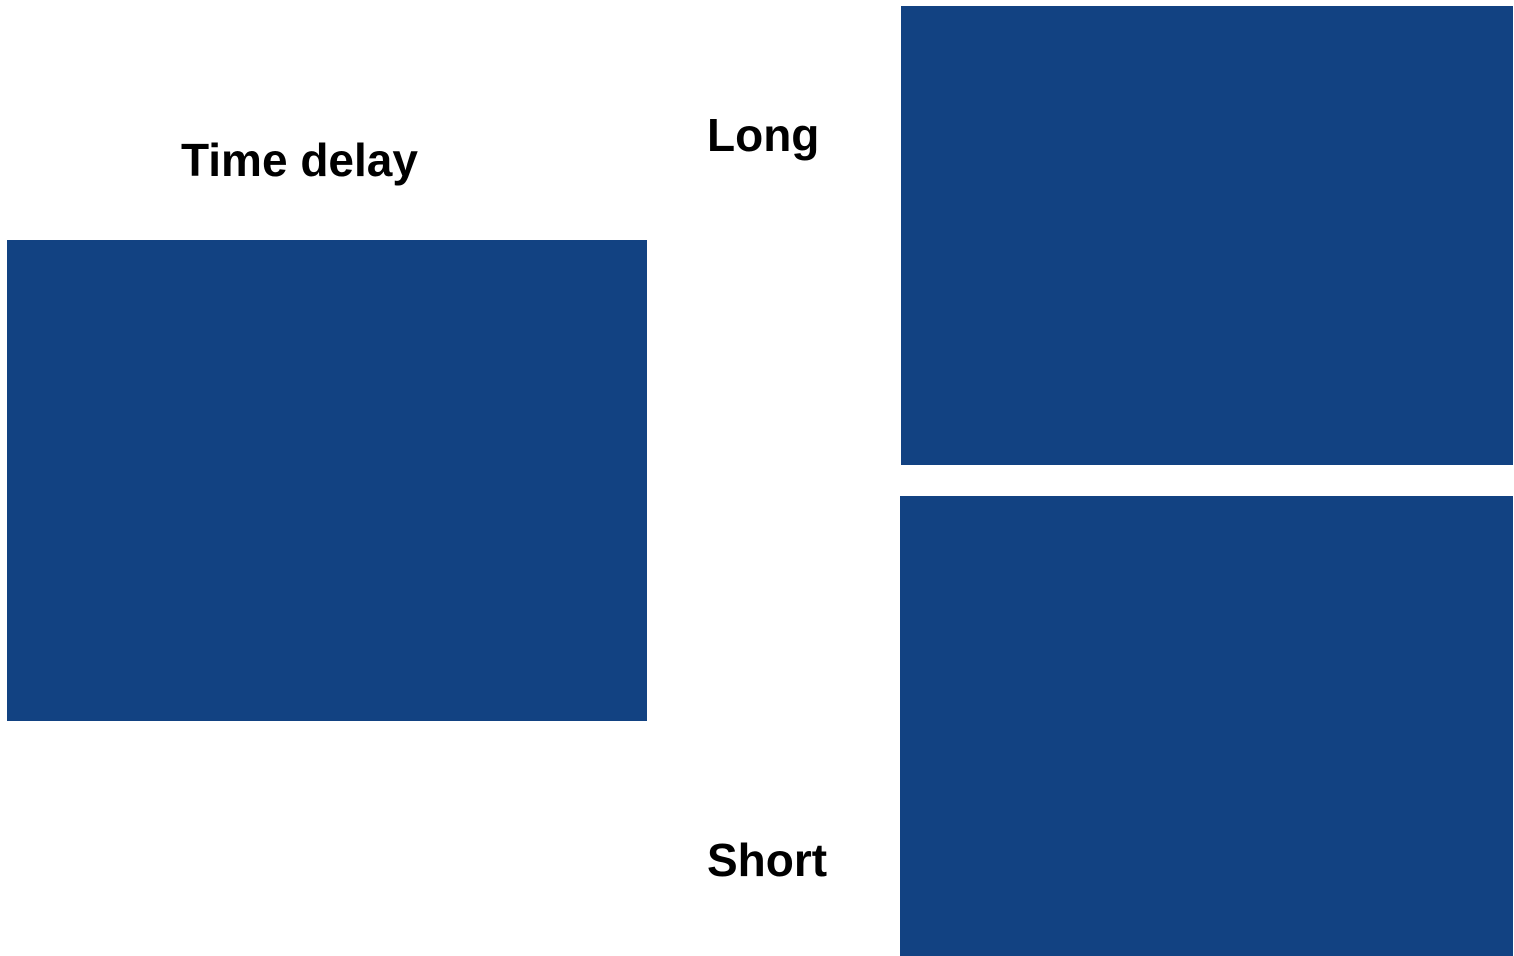  I want to click on short-label: Short, so click(767, 860).